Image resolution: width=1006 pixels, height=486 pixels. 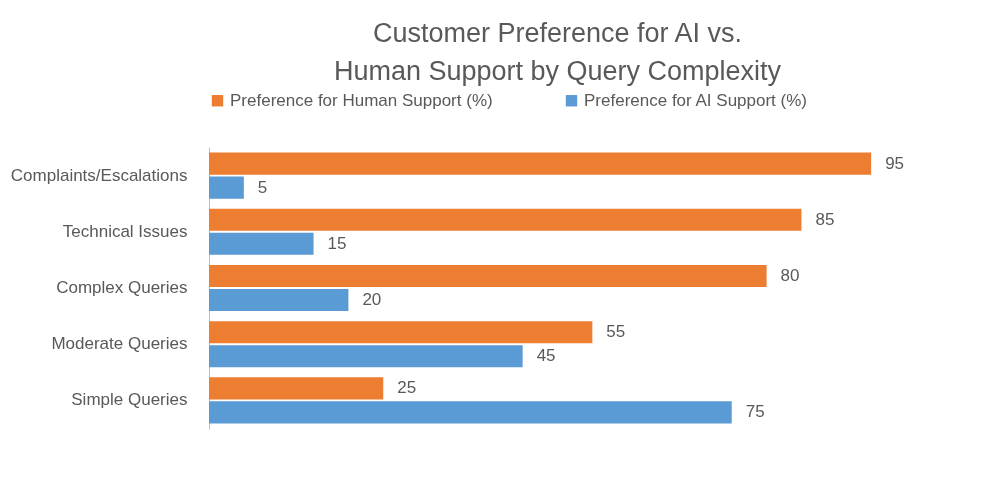 What do you see at coordinates (695, 100) in the screenshot?
I see `legend-label: Preference for AI Support (%)` at bounding box center [695, 100].